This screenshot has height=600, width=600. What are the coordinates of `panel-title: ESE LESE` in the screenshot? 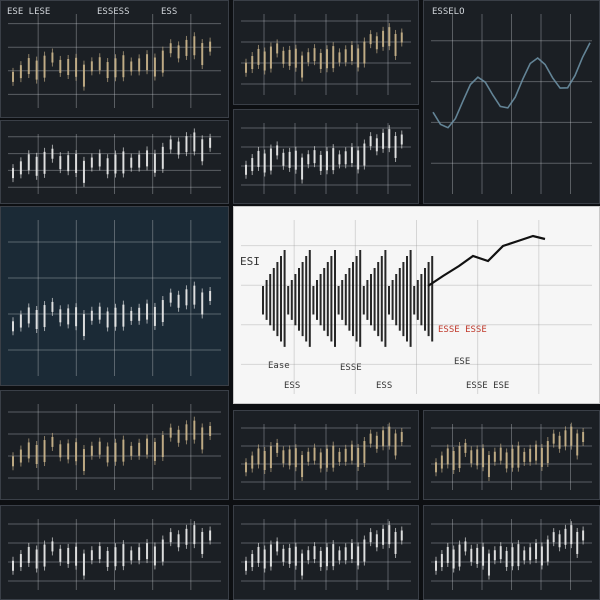 It's located at (29, 12).